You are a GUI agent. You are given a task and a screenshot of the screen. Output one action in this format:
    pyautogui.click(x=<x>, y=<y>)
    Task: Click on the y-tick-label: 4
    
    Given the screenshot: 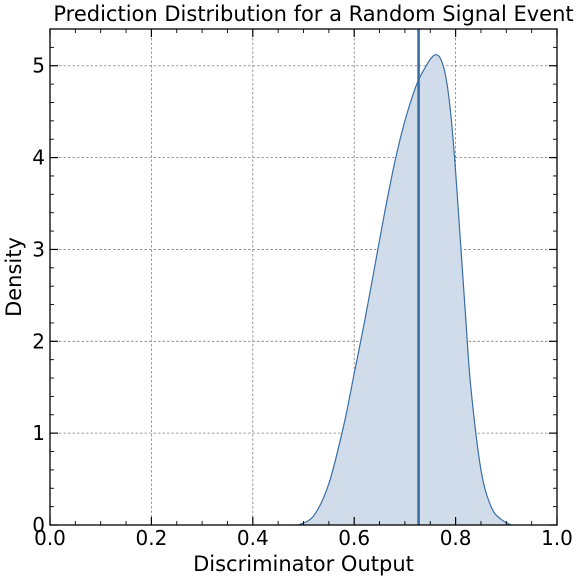 What is the action you would take?
    pyautogui.click(x=38, y=158)
    